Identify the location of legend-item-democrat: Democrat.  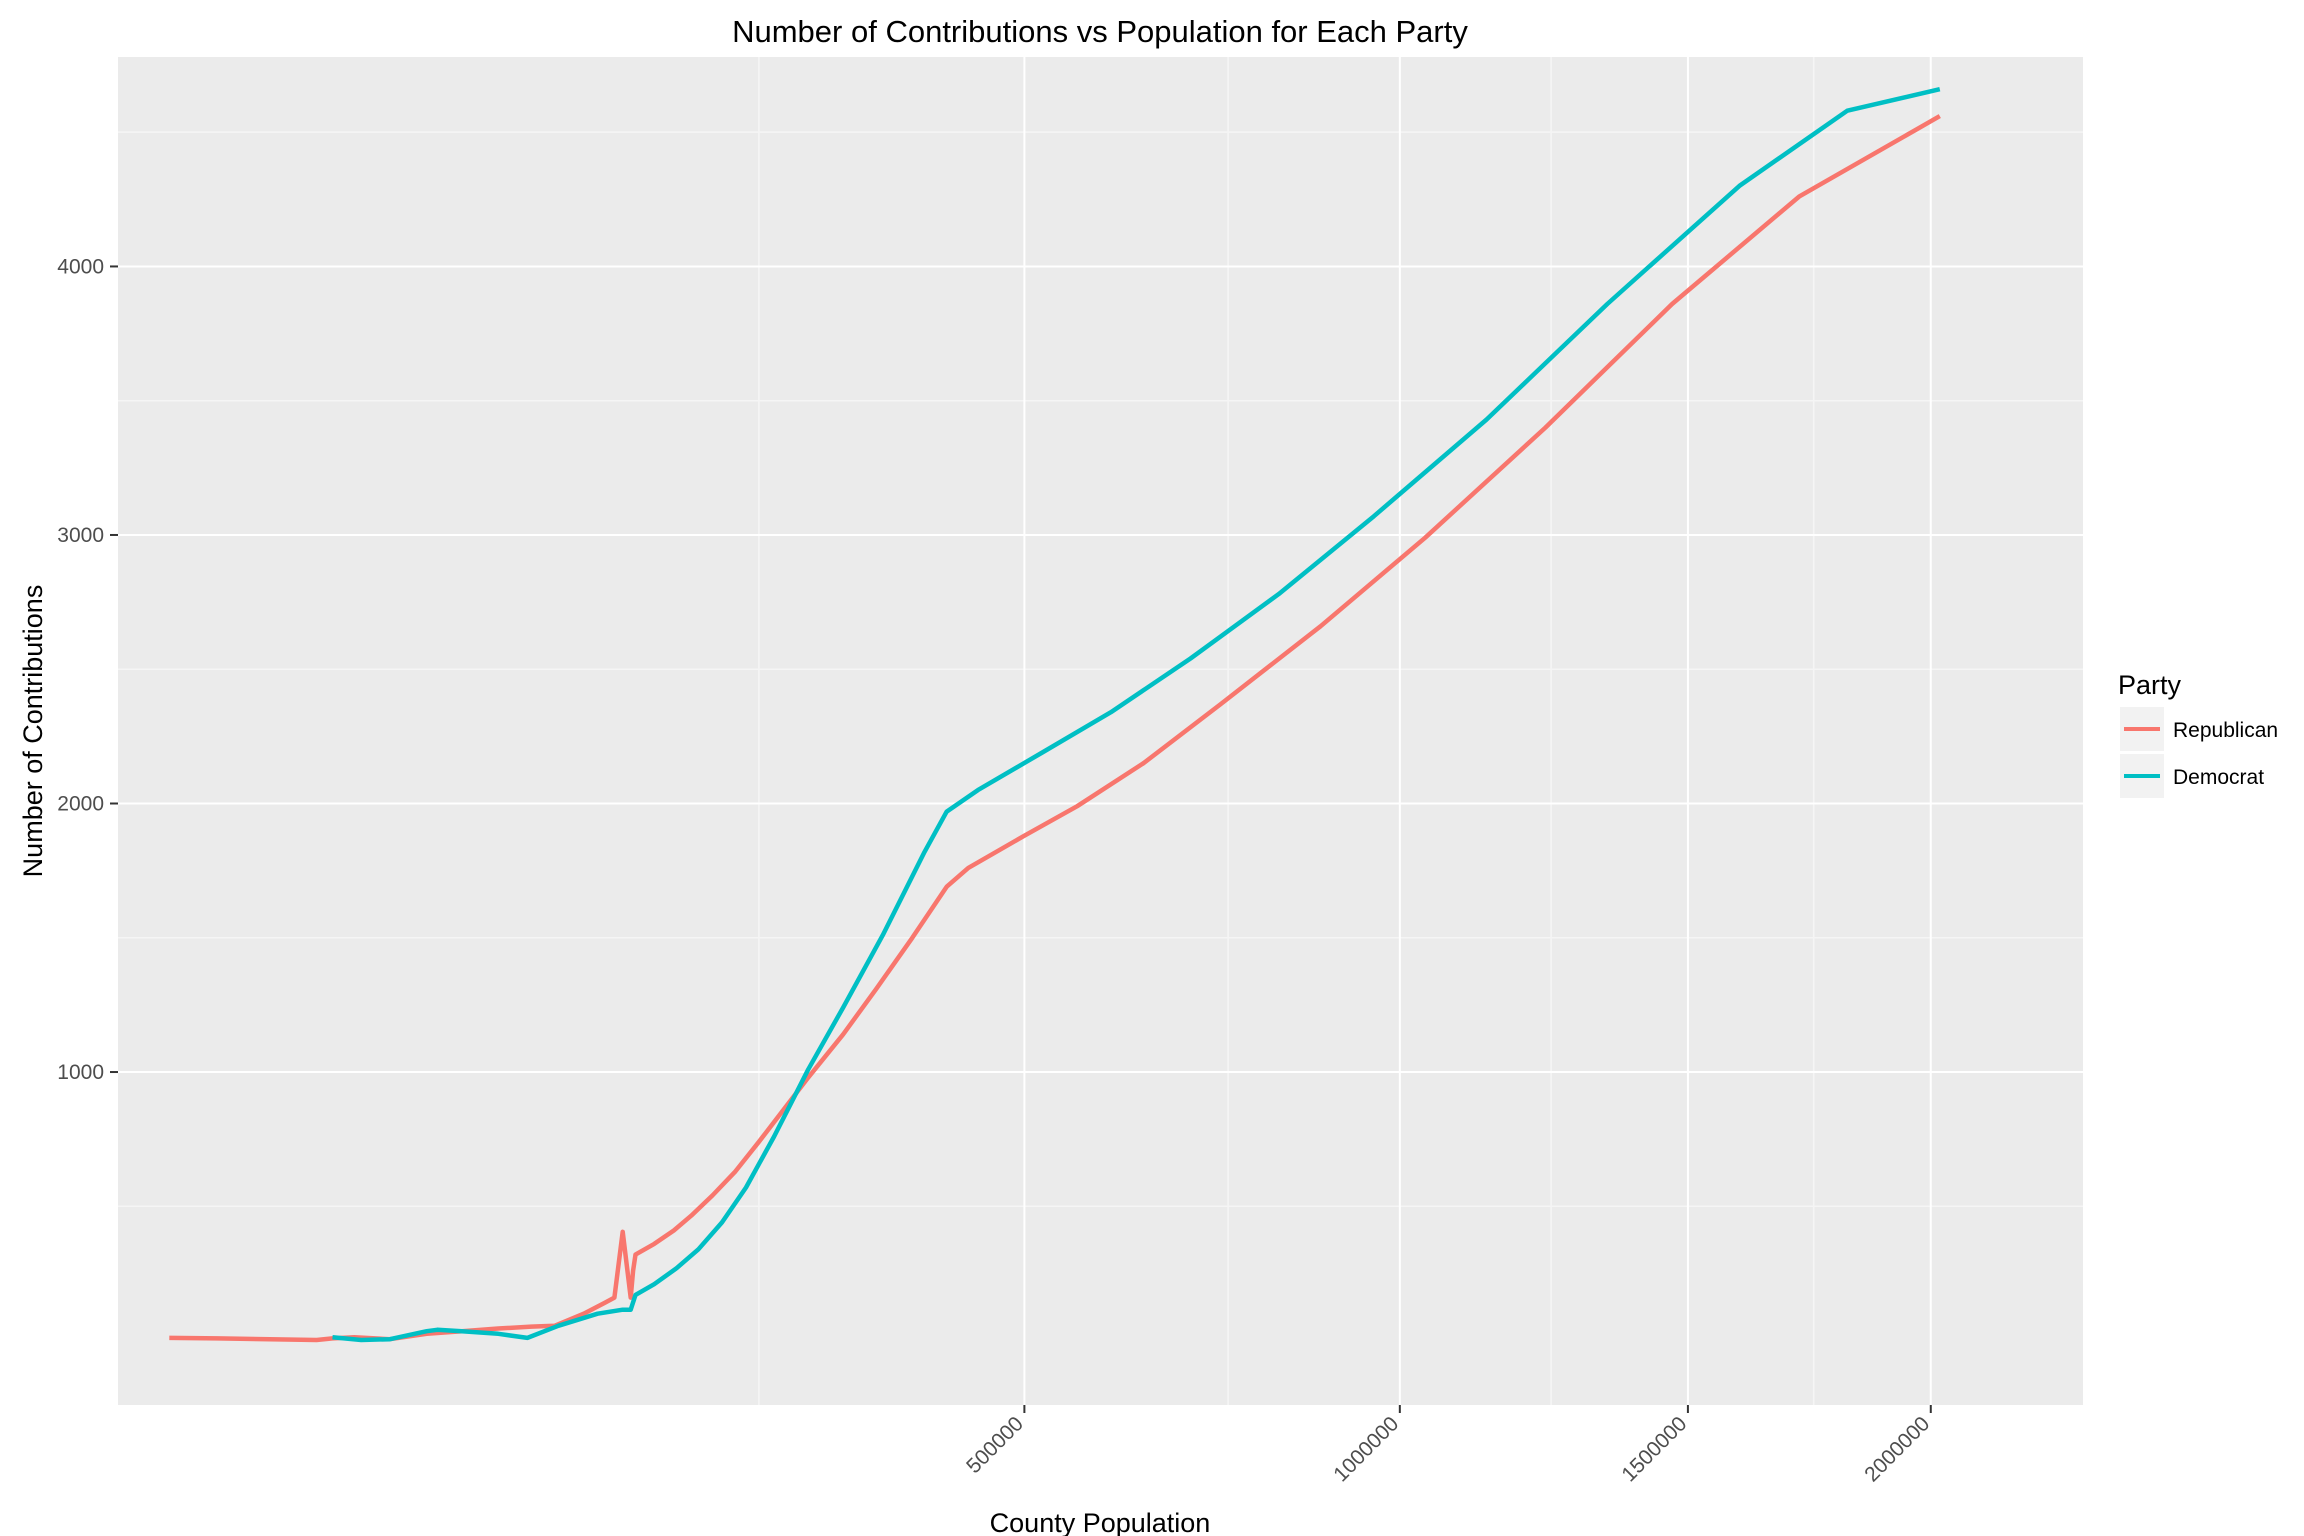
(2192, 776).